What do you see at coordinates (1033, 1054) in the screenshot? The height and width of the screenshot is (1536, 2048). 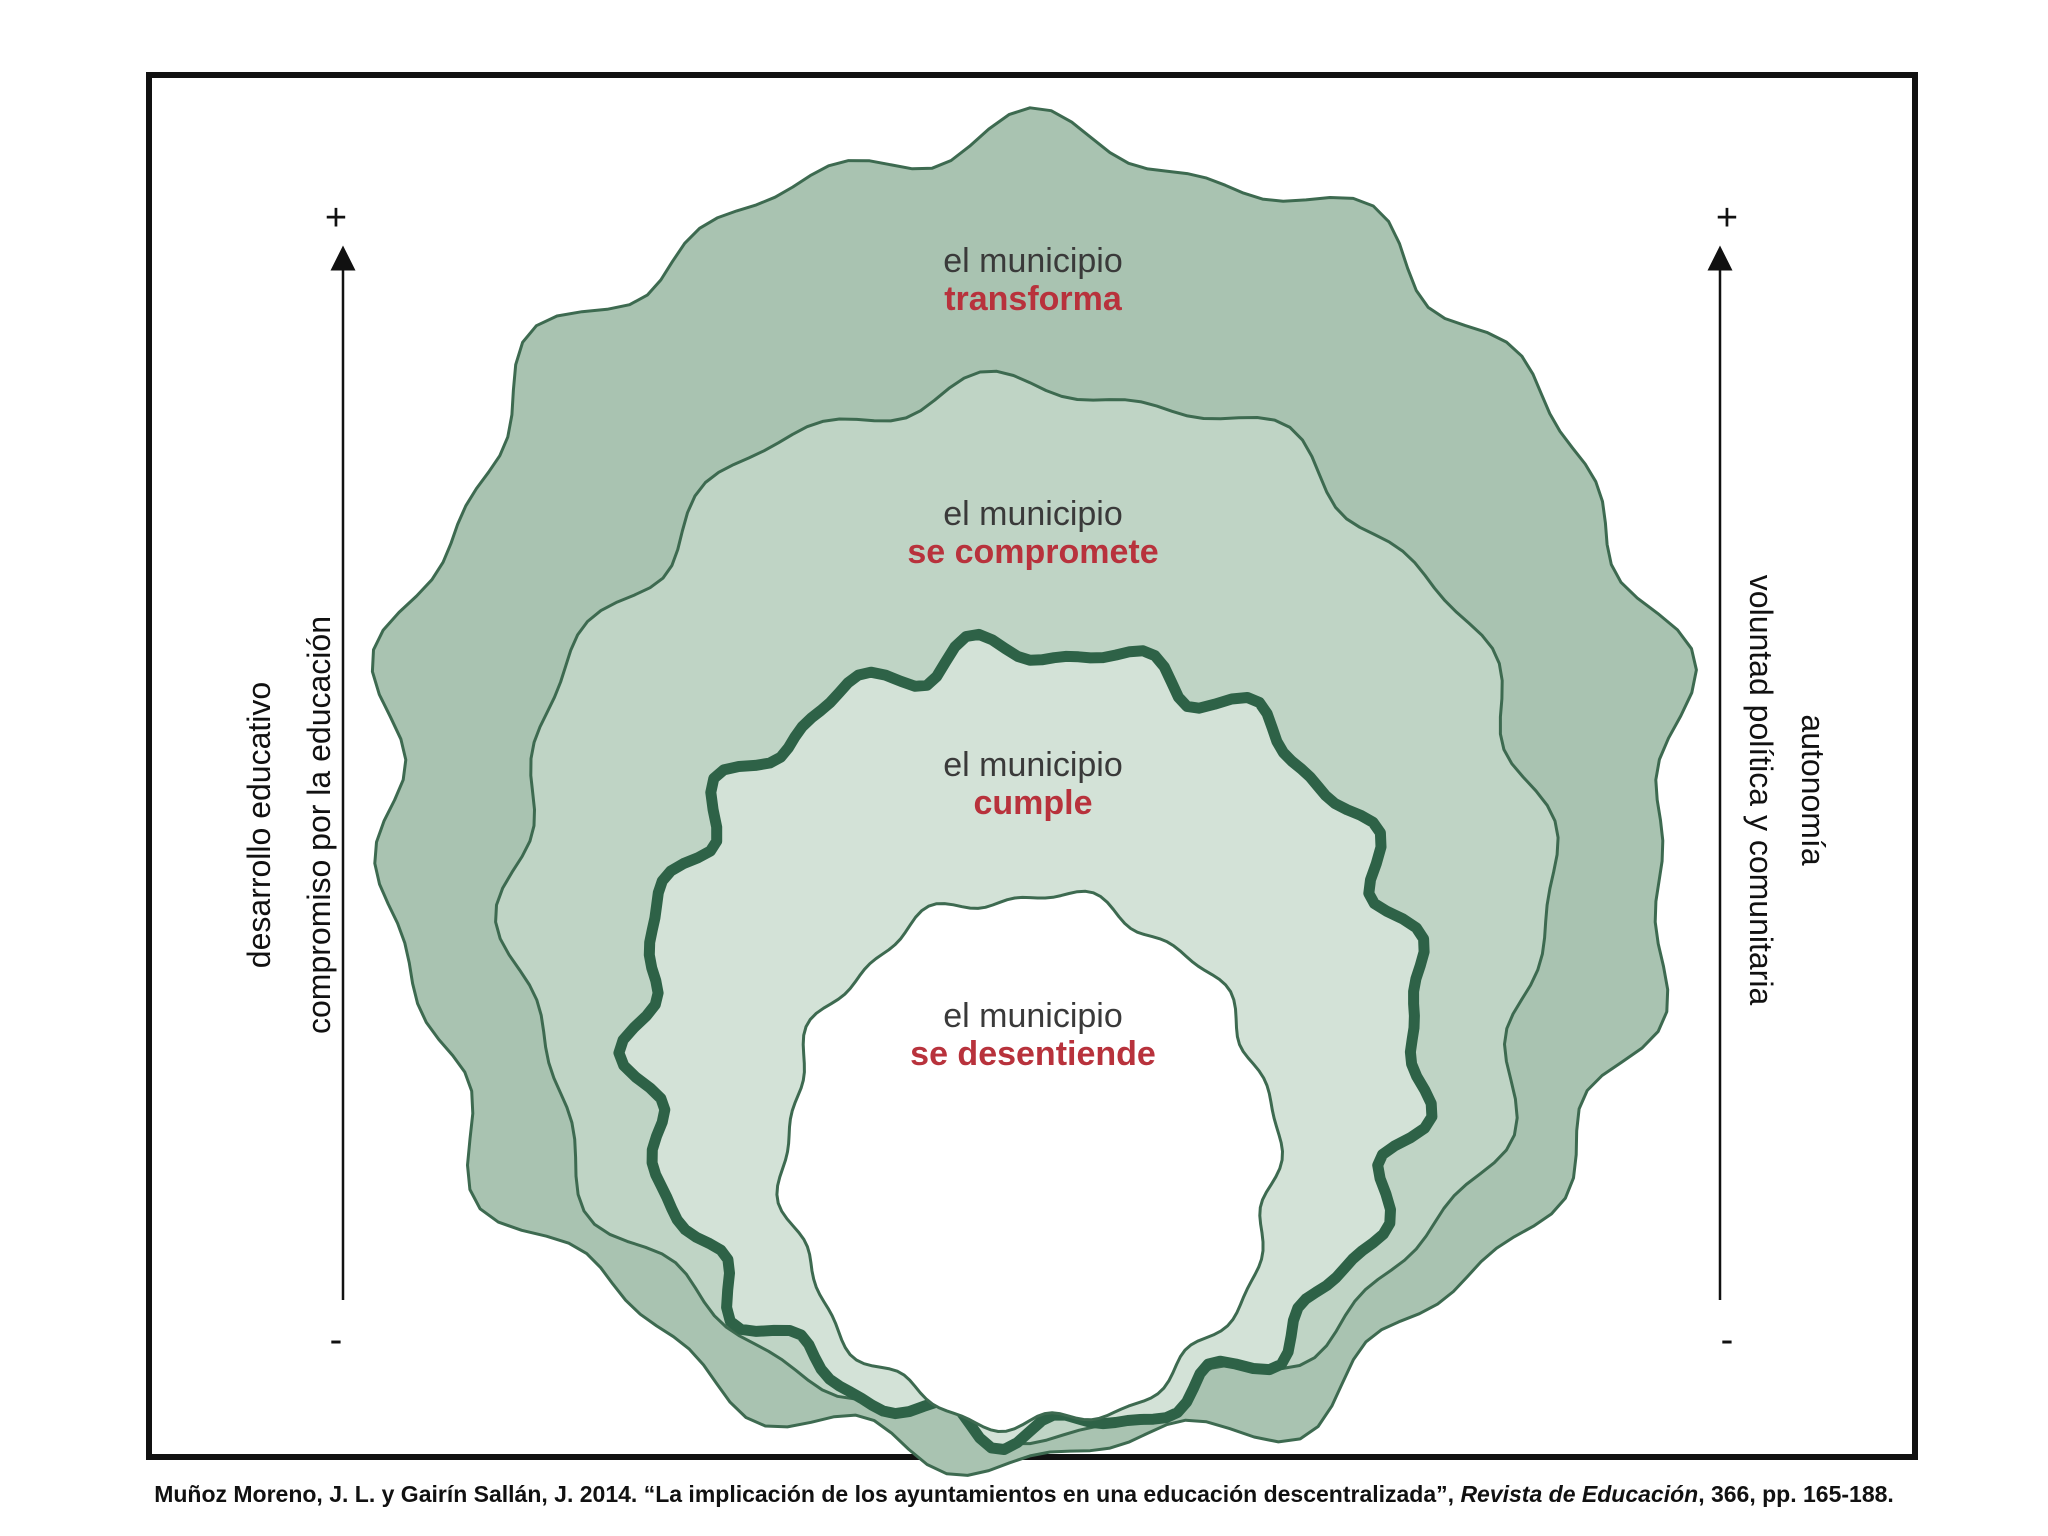 I see `stage-se-desentiende-line2: se desentiende` at bounding box center [1033, 1054].